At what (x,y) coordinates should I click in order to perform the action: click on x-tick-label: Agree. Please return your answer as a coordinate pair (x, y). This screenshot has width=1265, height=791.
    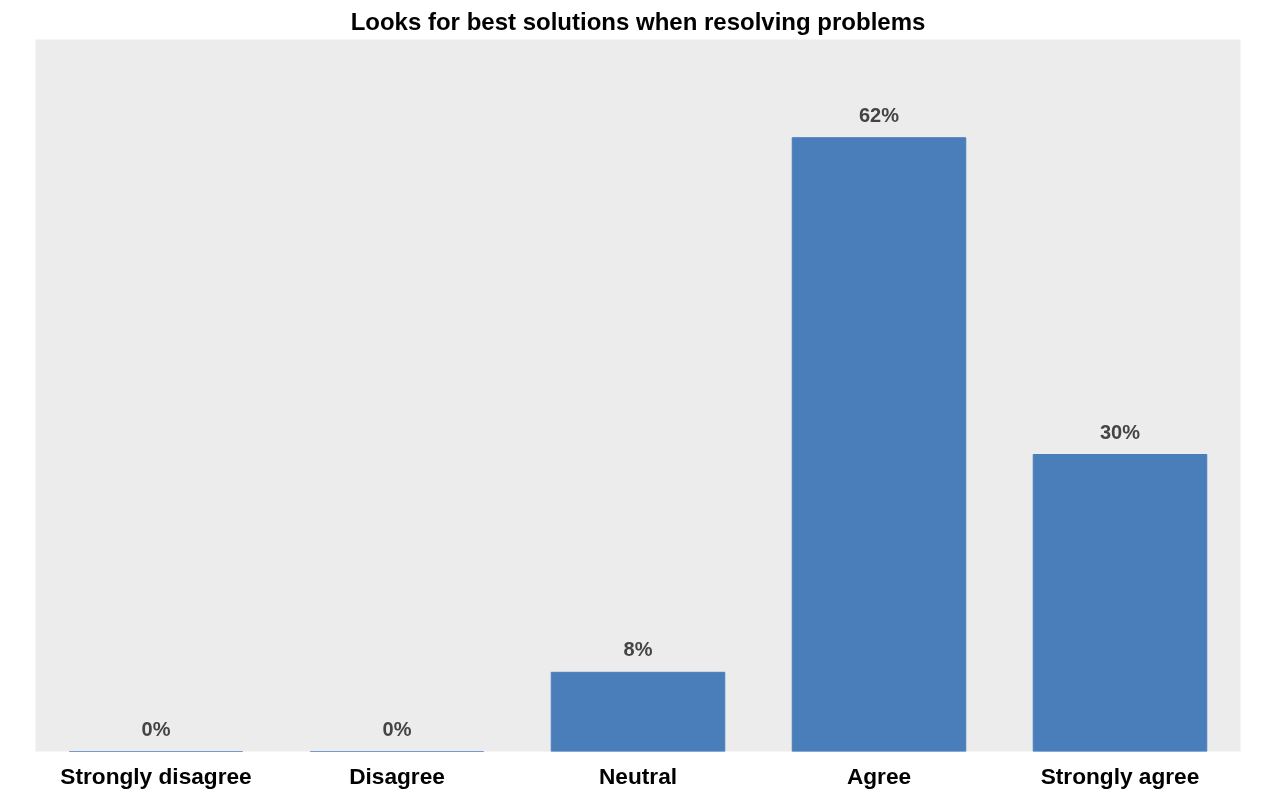
    Looking at the image, I should click on (879, 775).